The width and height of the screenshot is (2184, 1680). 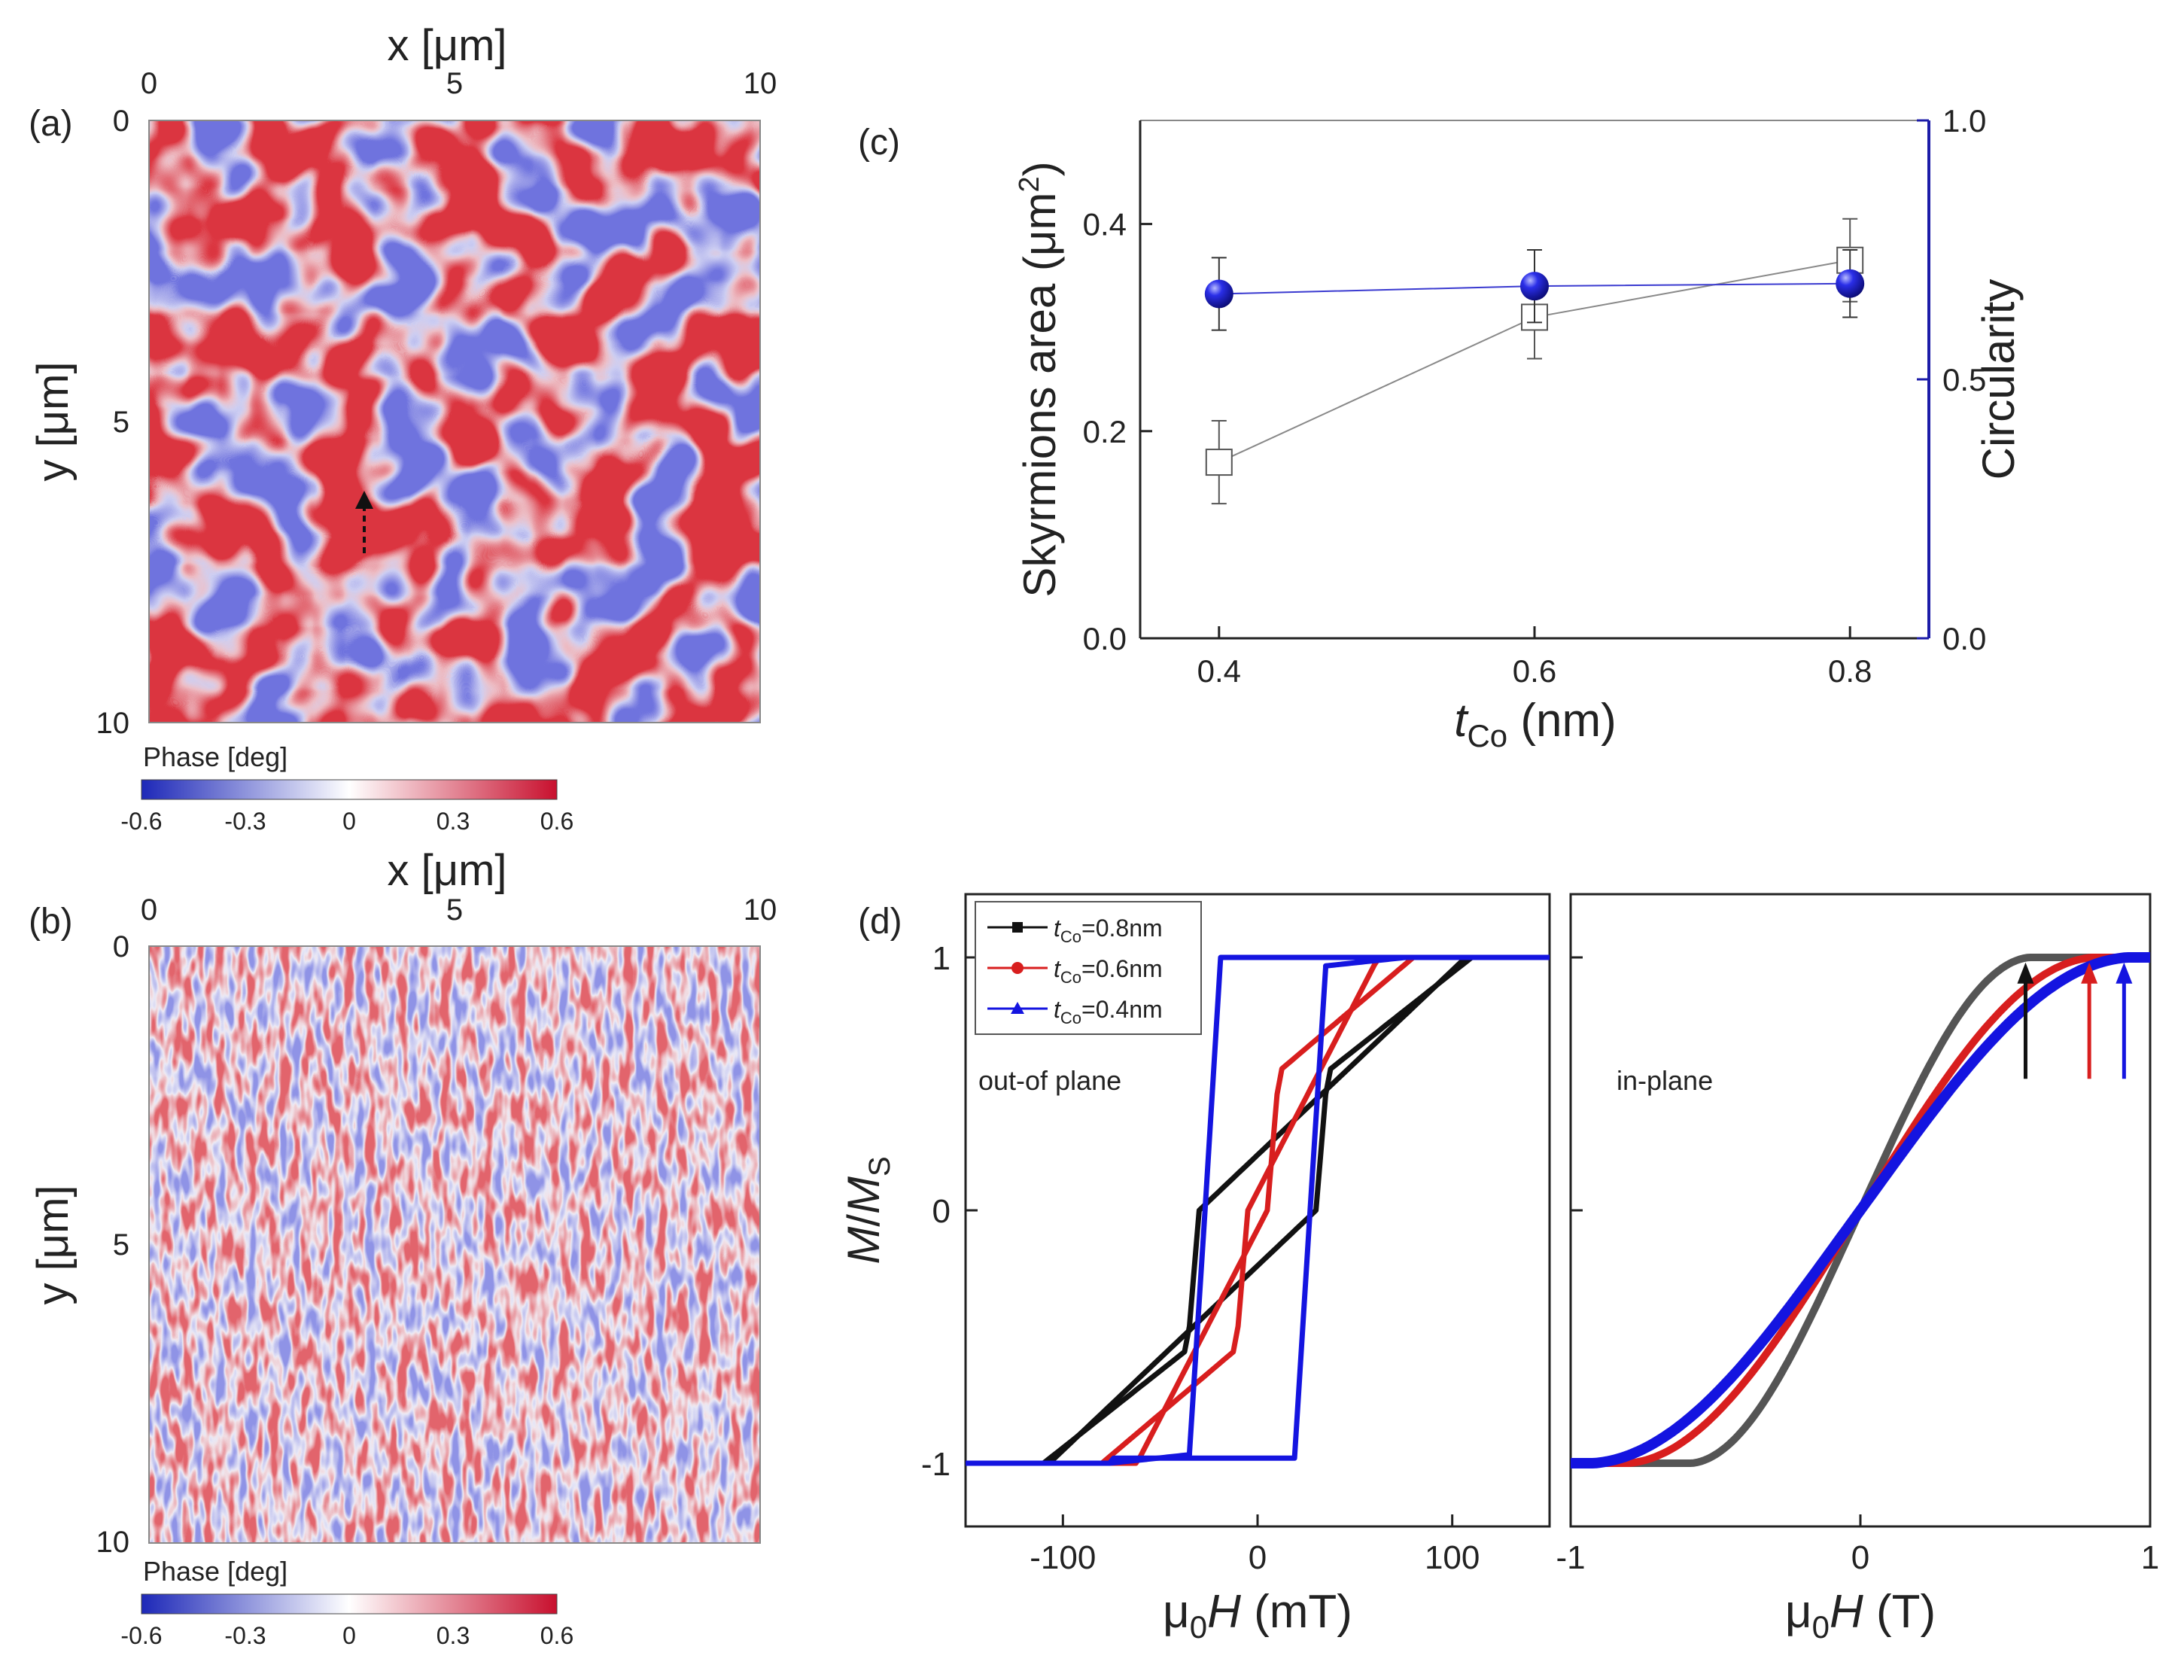 What do you see at coordinates (1850, 671) in the screenshot?
I see `panel-c-xtick-label: 0.8` at bounding box center [1850, 671].